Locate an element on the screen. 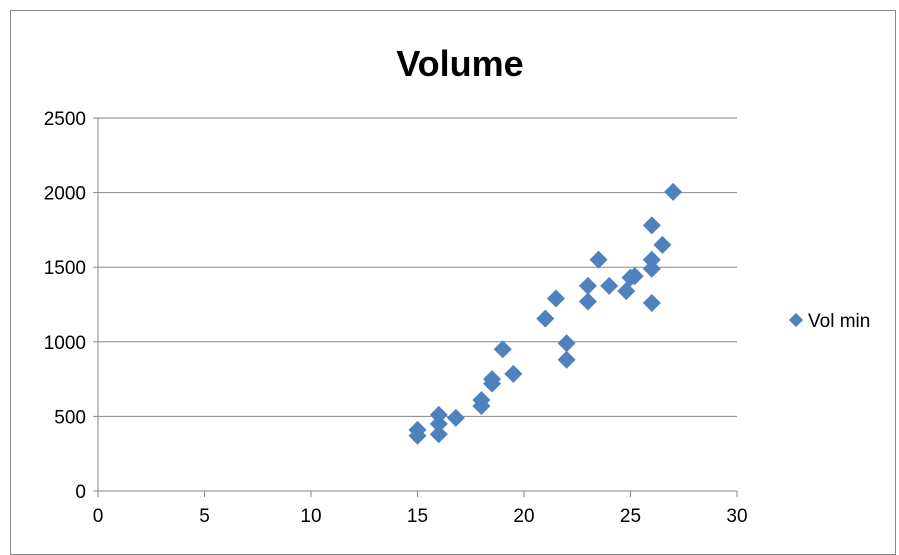 This screenshot has height=555, width=899. y-tick-label: 1500 is located at coordinates (65, 268).